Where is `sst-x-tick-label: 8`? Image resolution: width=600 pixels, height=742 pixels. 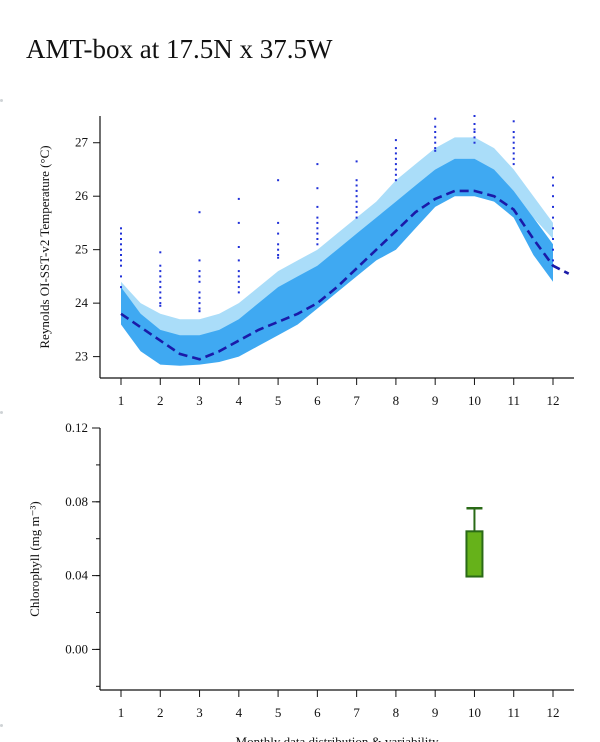
sst-x-tick-label: 8 is located at coordinates (396, 400).